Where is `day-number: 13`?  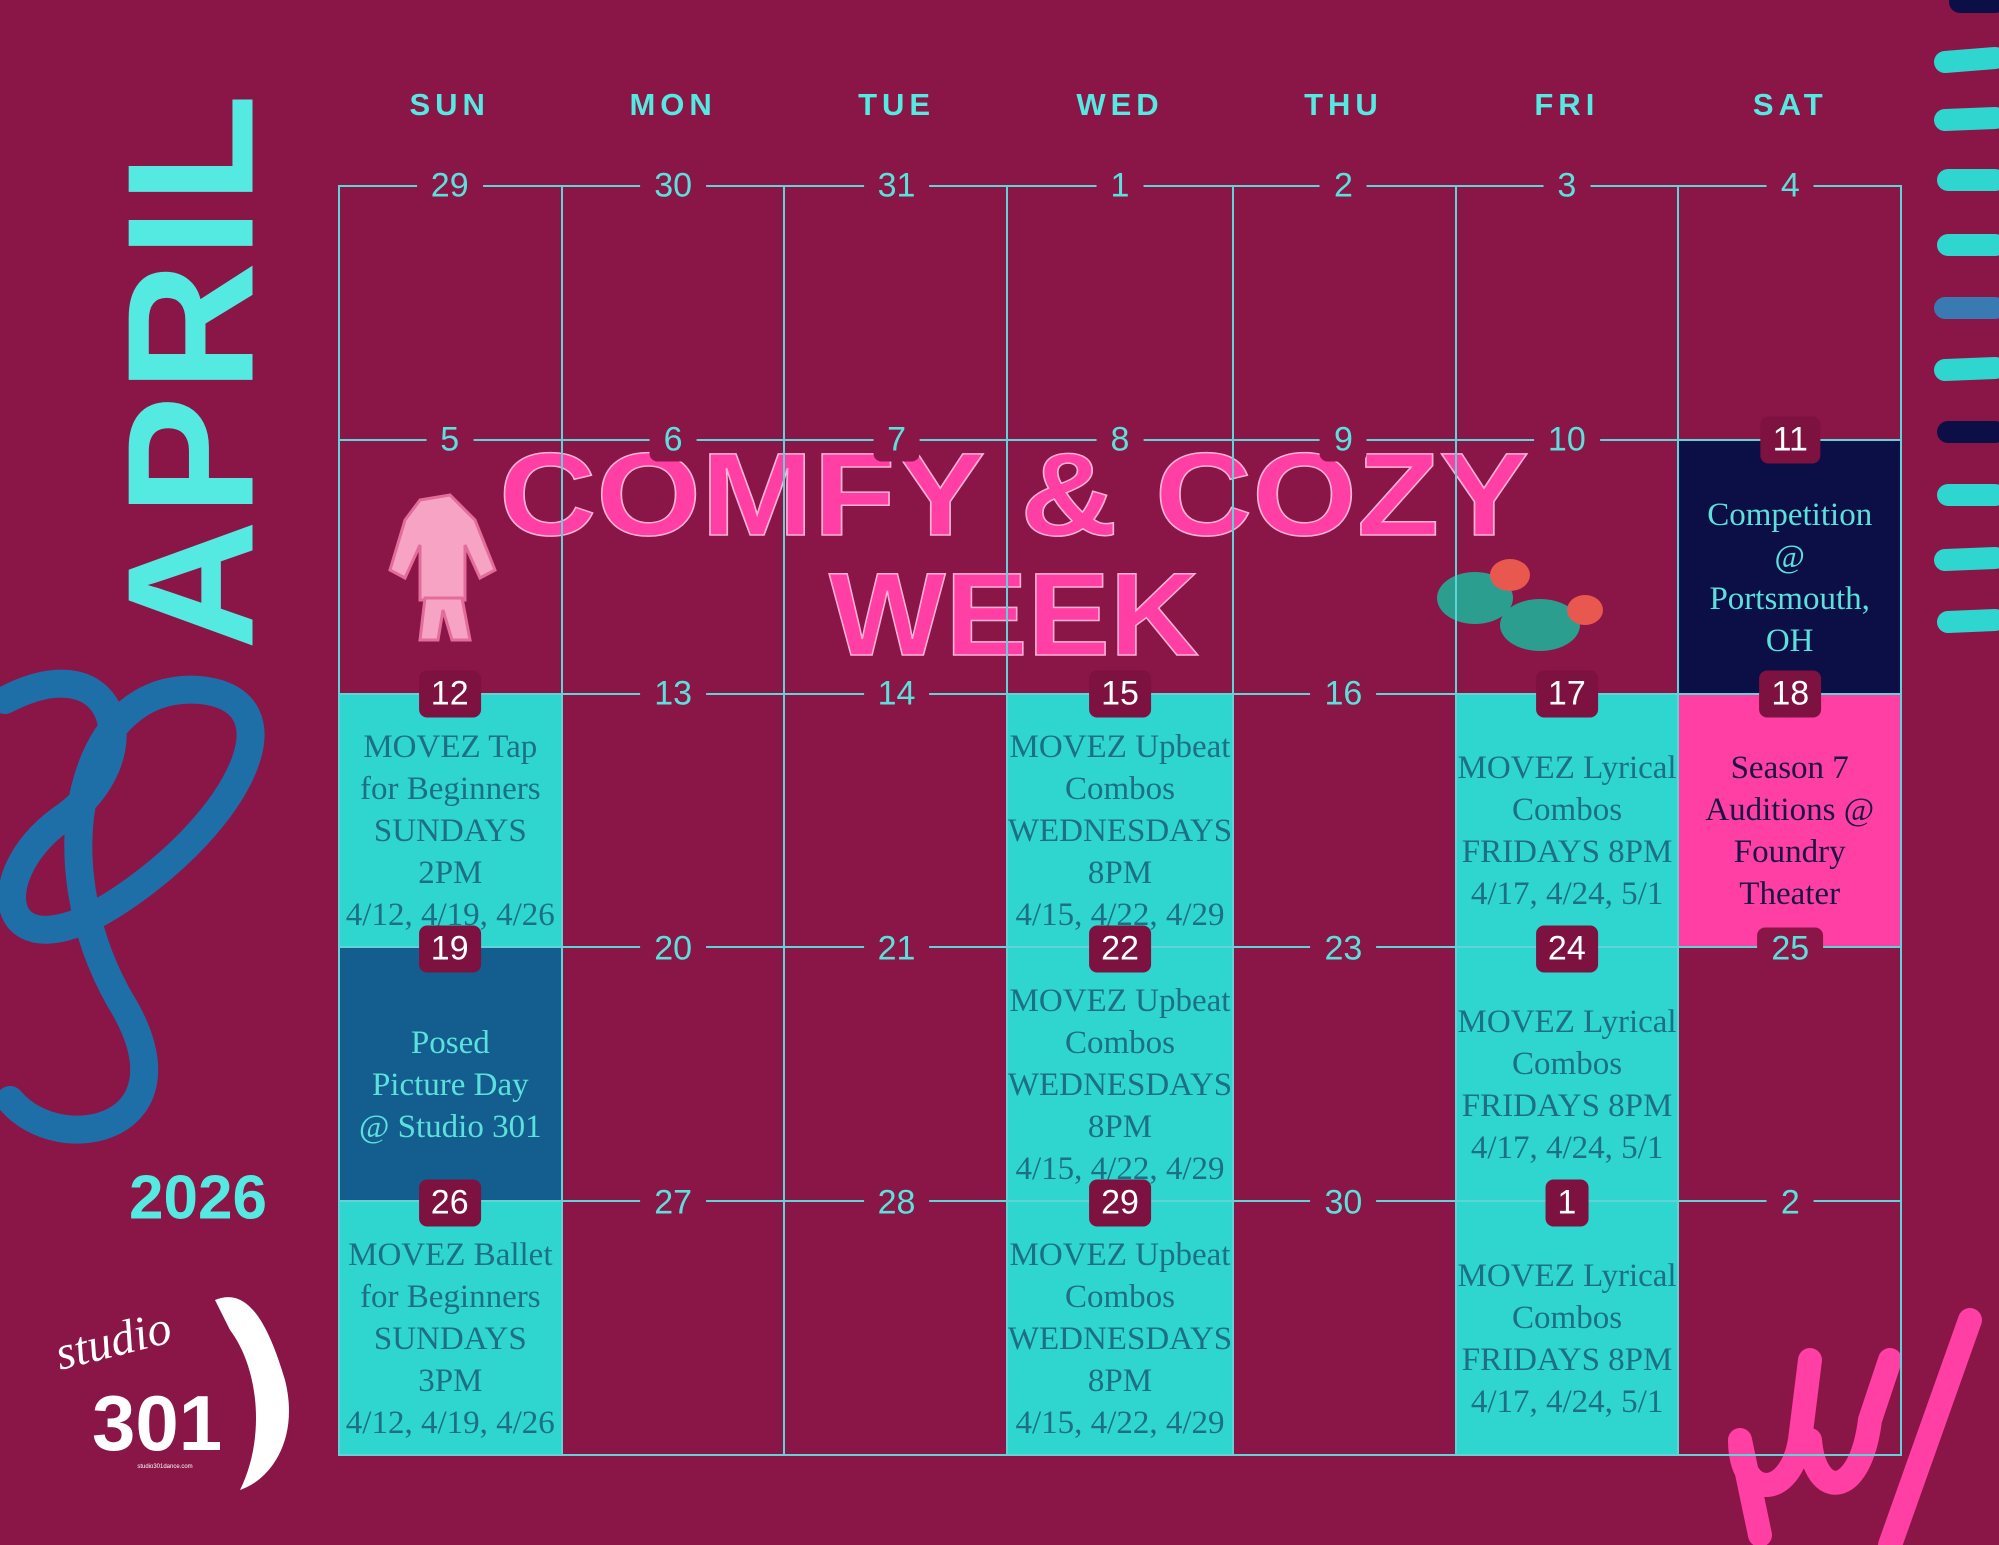
day-number: 13 is located at coordinates (673, 694).